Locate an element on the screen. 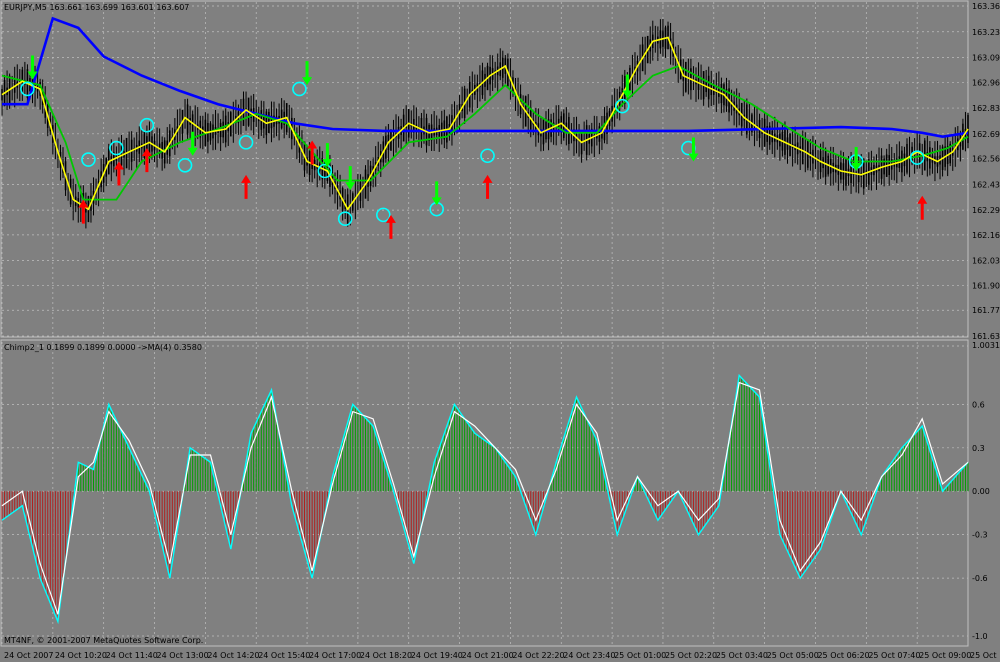 This screenshot has height=662, width=1000. time-tick-label: 25 Oct 09:00 is located at coordinates (945, 655).